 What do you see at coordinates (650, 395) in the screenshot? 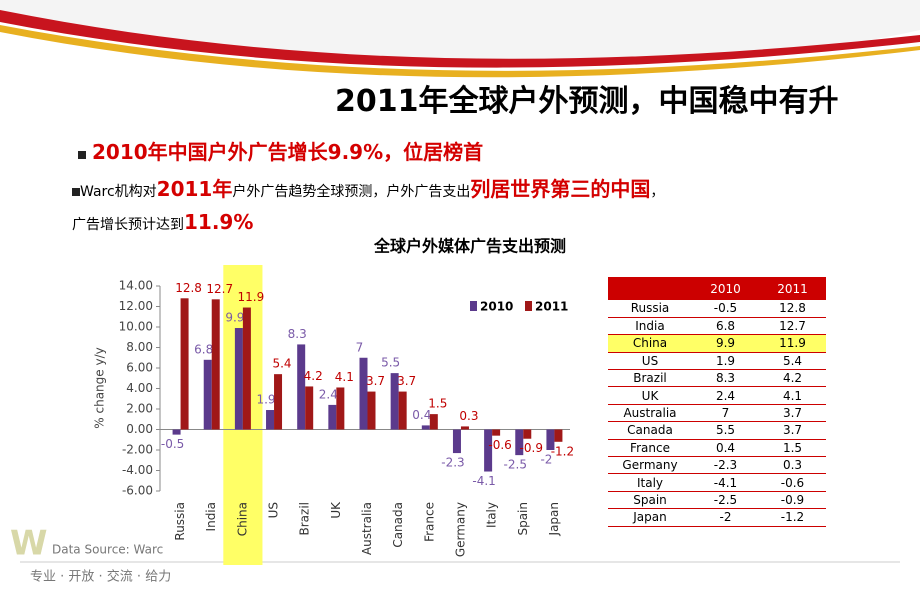
I see `table-cell: UK` at bounding box center [650, 395].